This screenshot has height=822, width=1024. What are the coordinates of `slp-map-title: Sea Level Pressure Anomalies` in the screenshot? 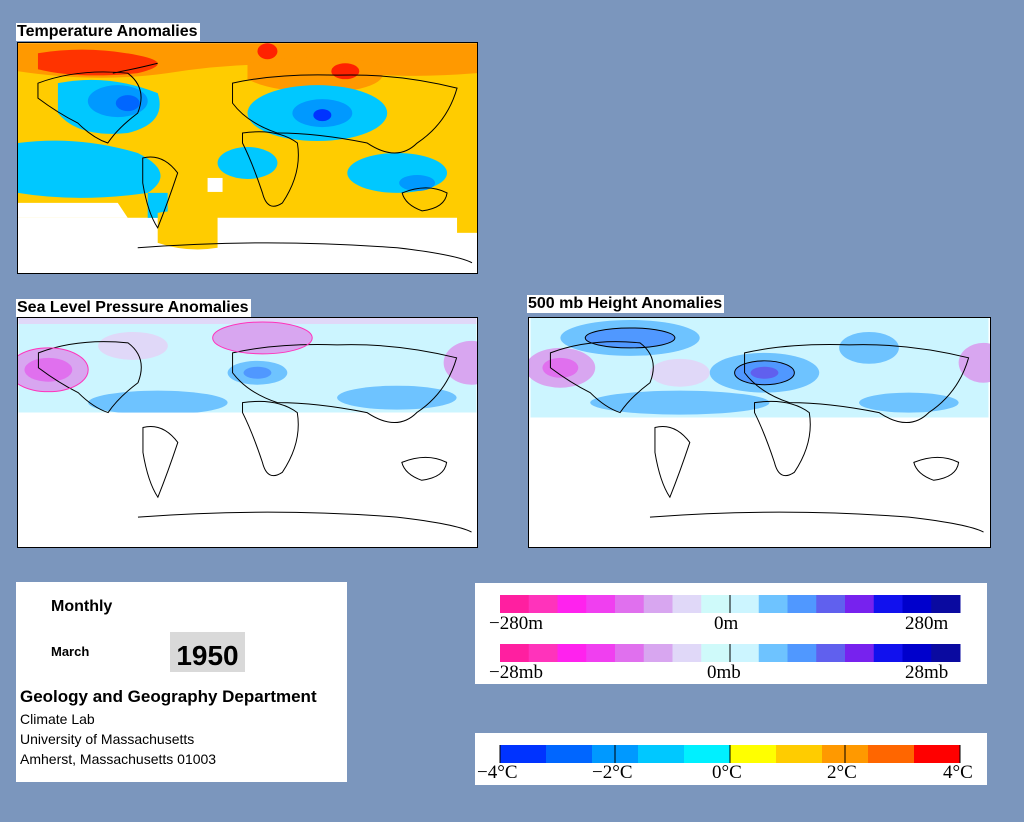 It's located at (133, 308).